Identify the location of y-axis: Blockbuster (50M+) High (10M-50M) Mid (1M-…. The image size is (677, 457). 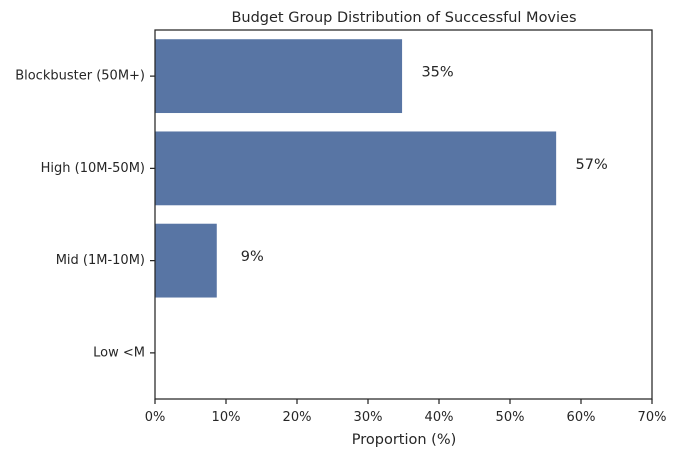
(85, 214).